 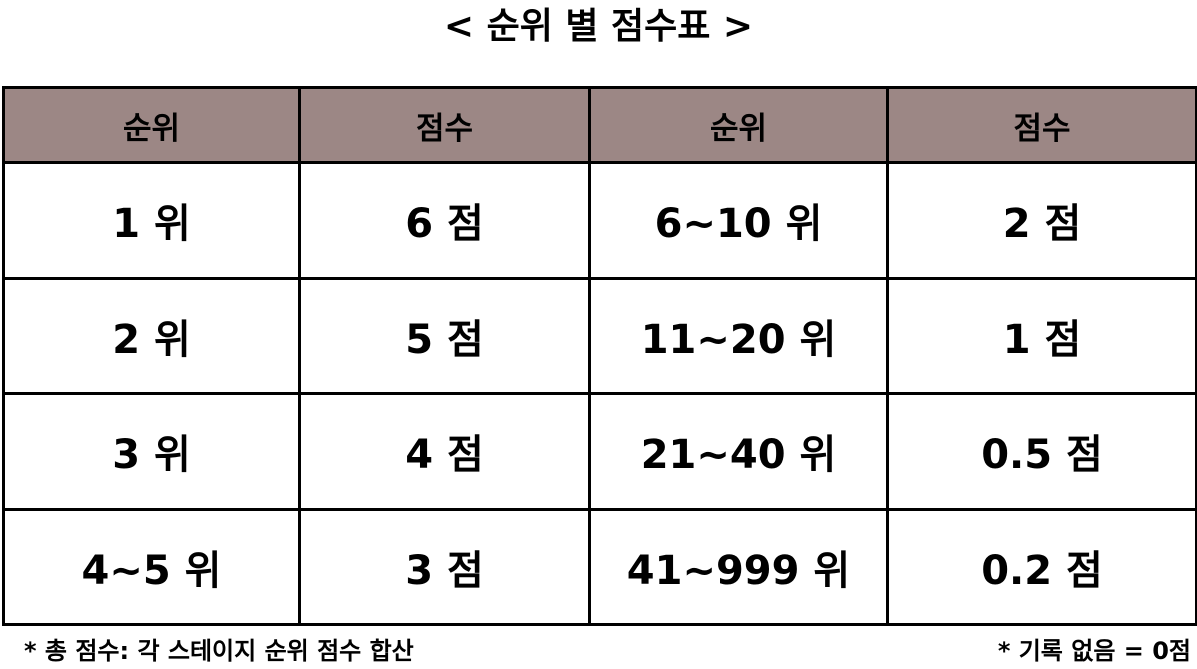 I want to click on rank-cell: 6~10 위, so click(x=738, y=220).